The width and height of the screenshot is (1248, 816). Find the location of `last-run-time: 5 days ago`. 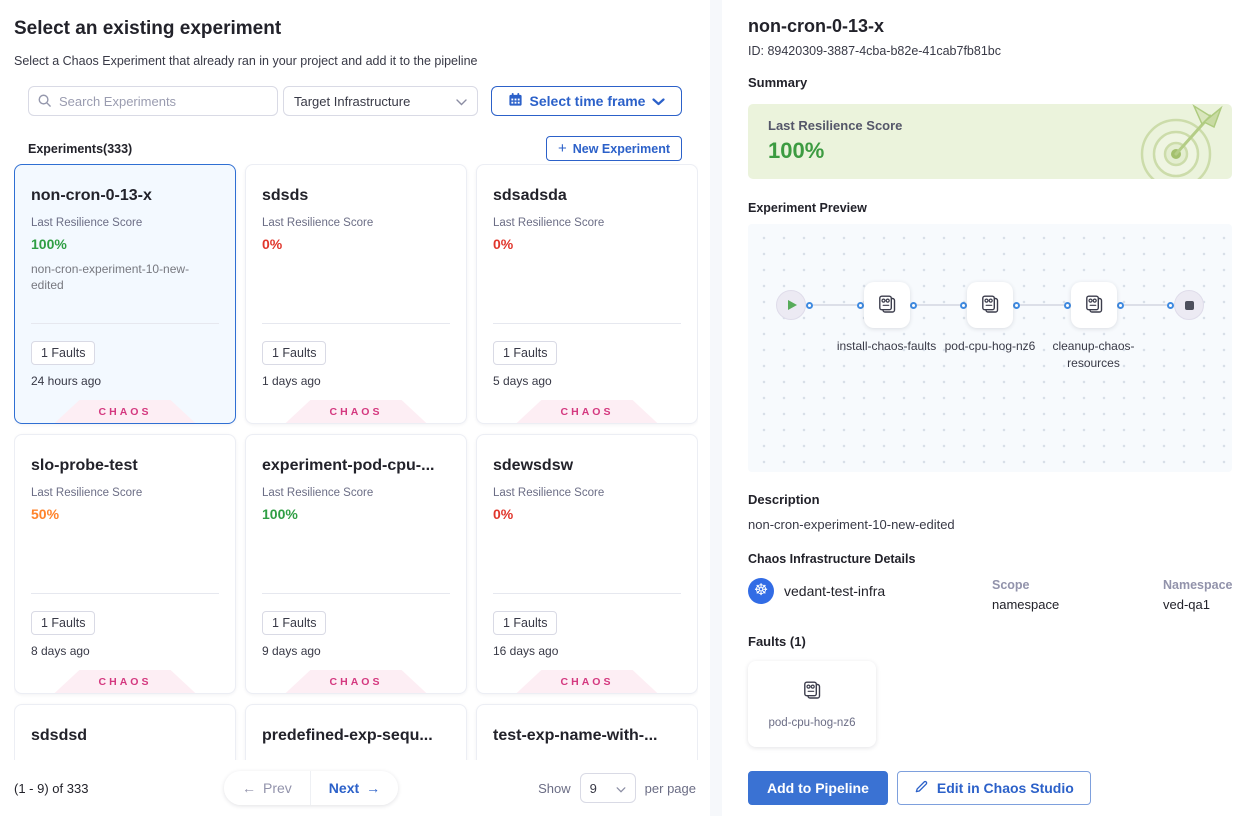

last-run-time: 5 days ago is located at coordinates (522, 381).